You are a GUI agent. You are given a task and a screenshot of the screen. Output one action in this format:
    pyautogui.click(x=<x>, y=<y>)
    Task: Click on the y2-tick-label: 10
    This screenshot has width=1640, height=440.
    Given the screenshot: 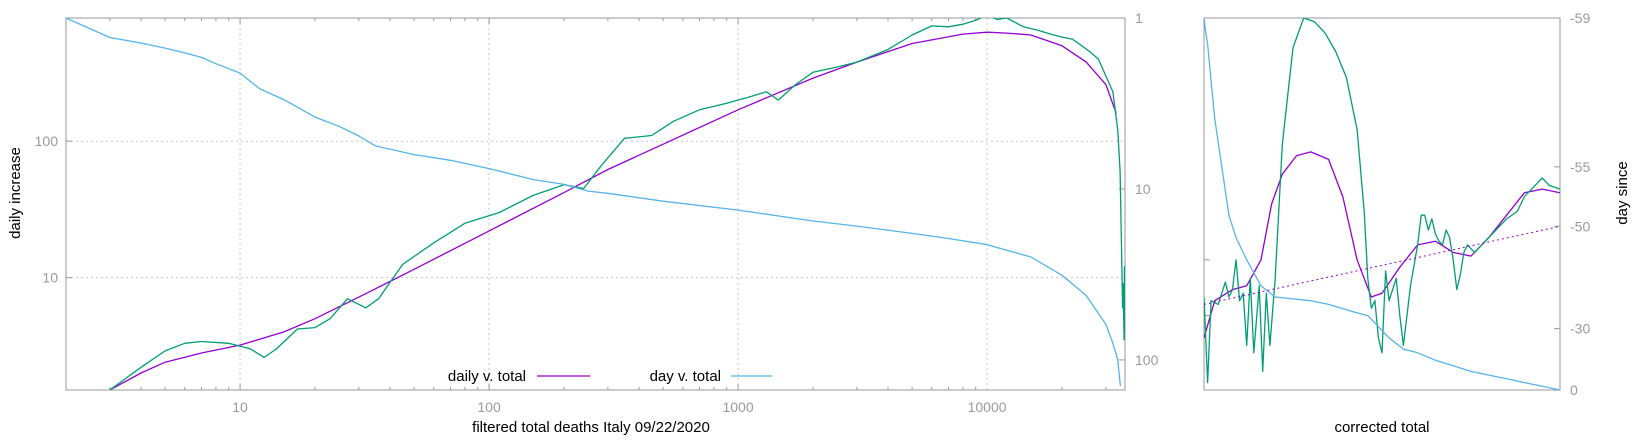 What is the action you would take?
    pyautogui.click(x=1143, y=189)
    